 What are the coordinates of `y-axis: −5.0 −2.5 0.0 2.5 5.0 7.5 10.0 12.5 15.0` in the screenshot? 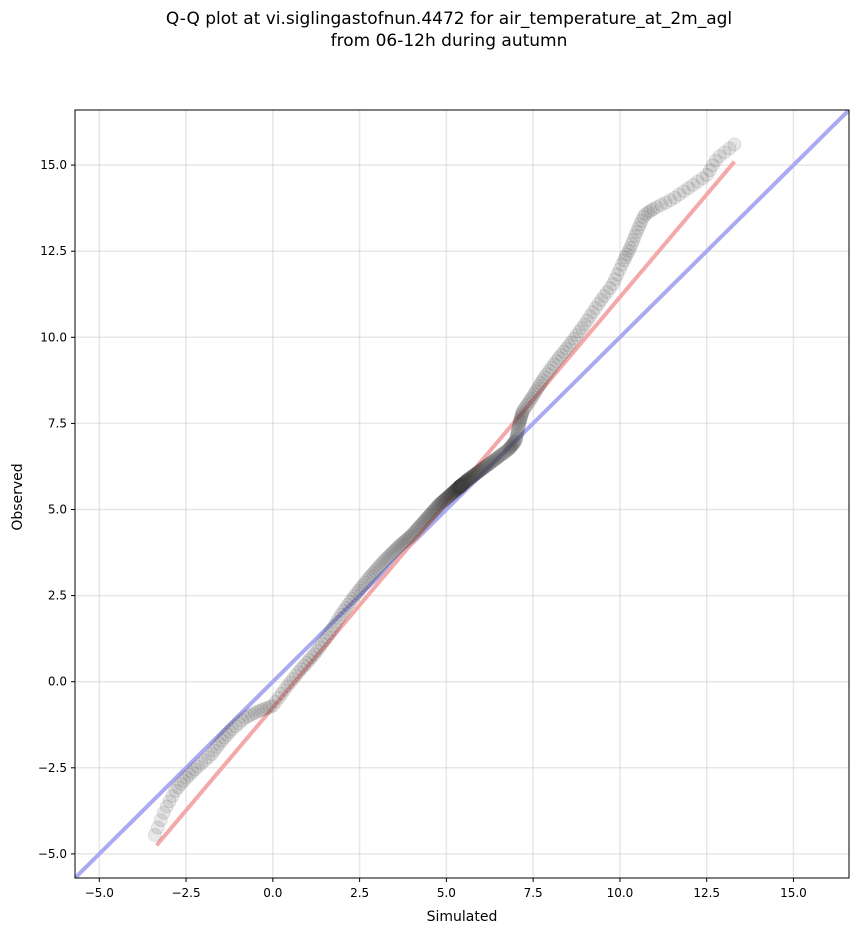 It's located at (56, 509).